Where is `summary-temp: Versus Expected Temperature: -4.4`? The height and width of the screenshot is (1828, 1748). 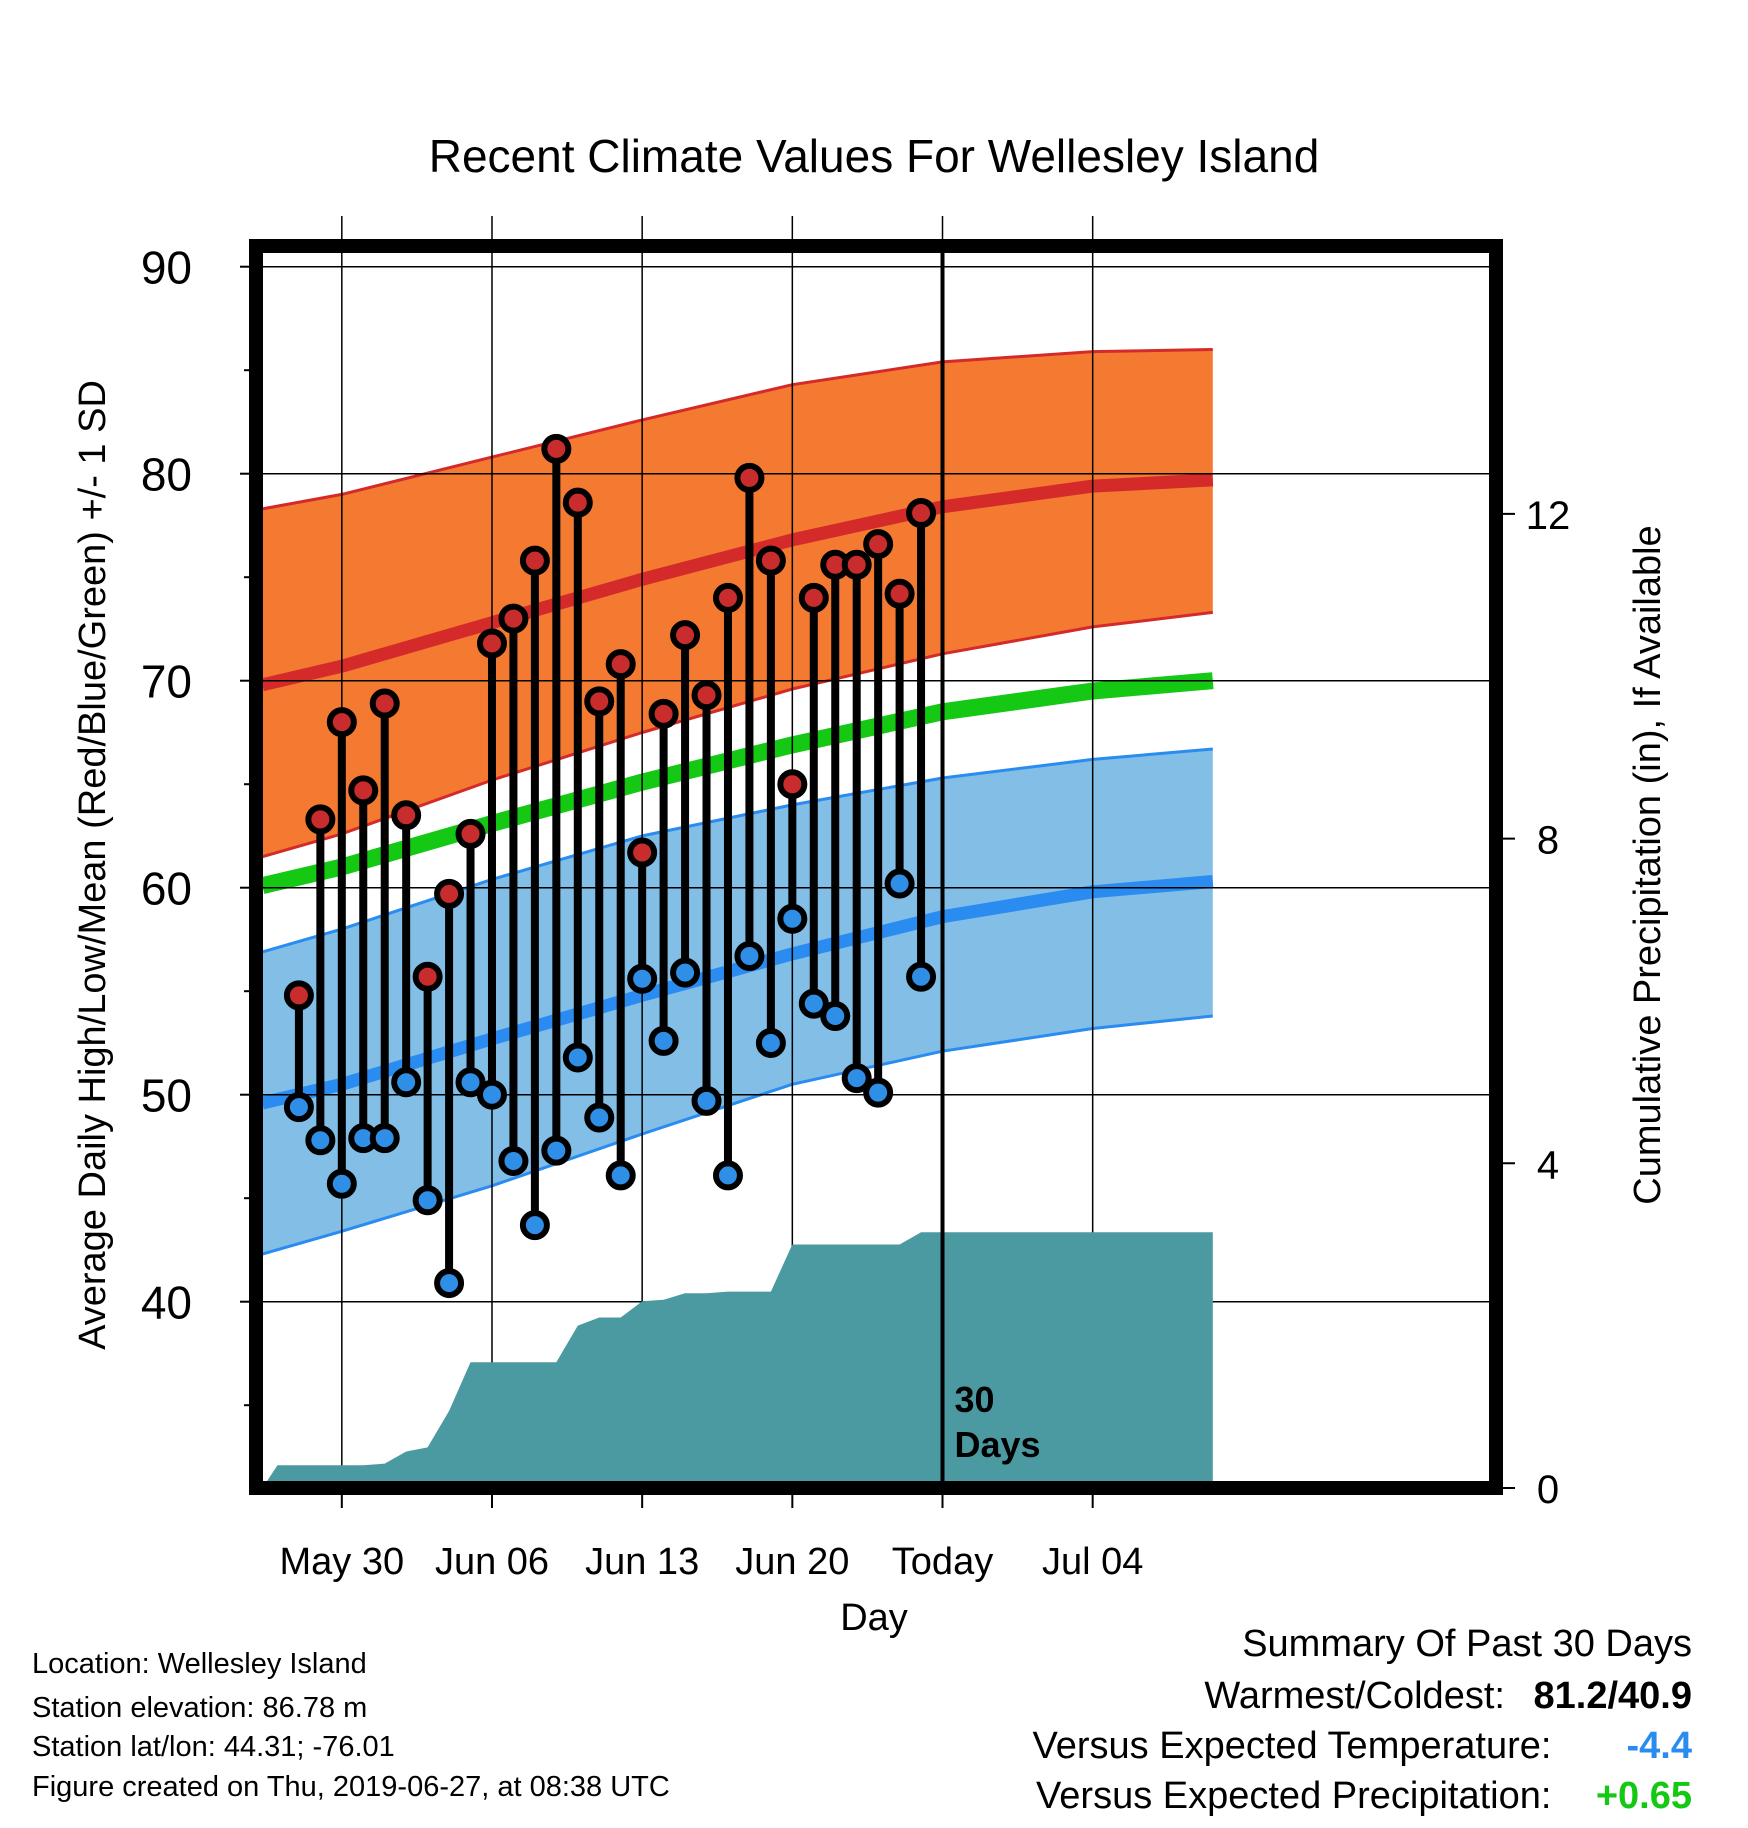 summary-temp: Versus Expected Temperature: -4.4 is located at coordinates (1362, 1746).